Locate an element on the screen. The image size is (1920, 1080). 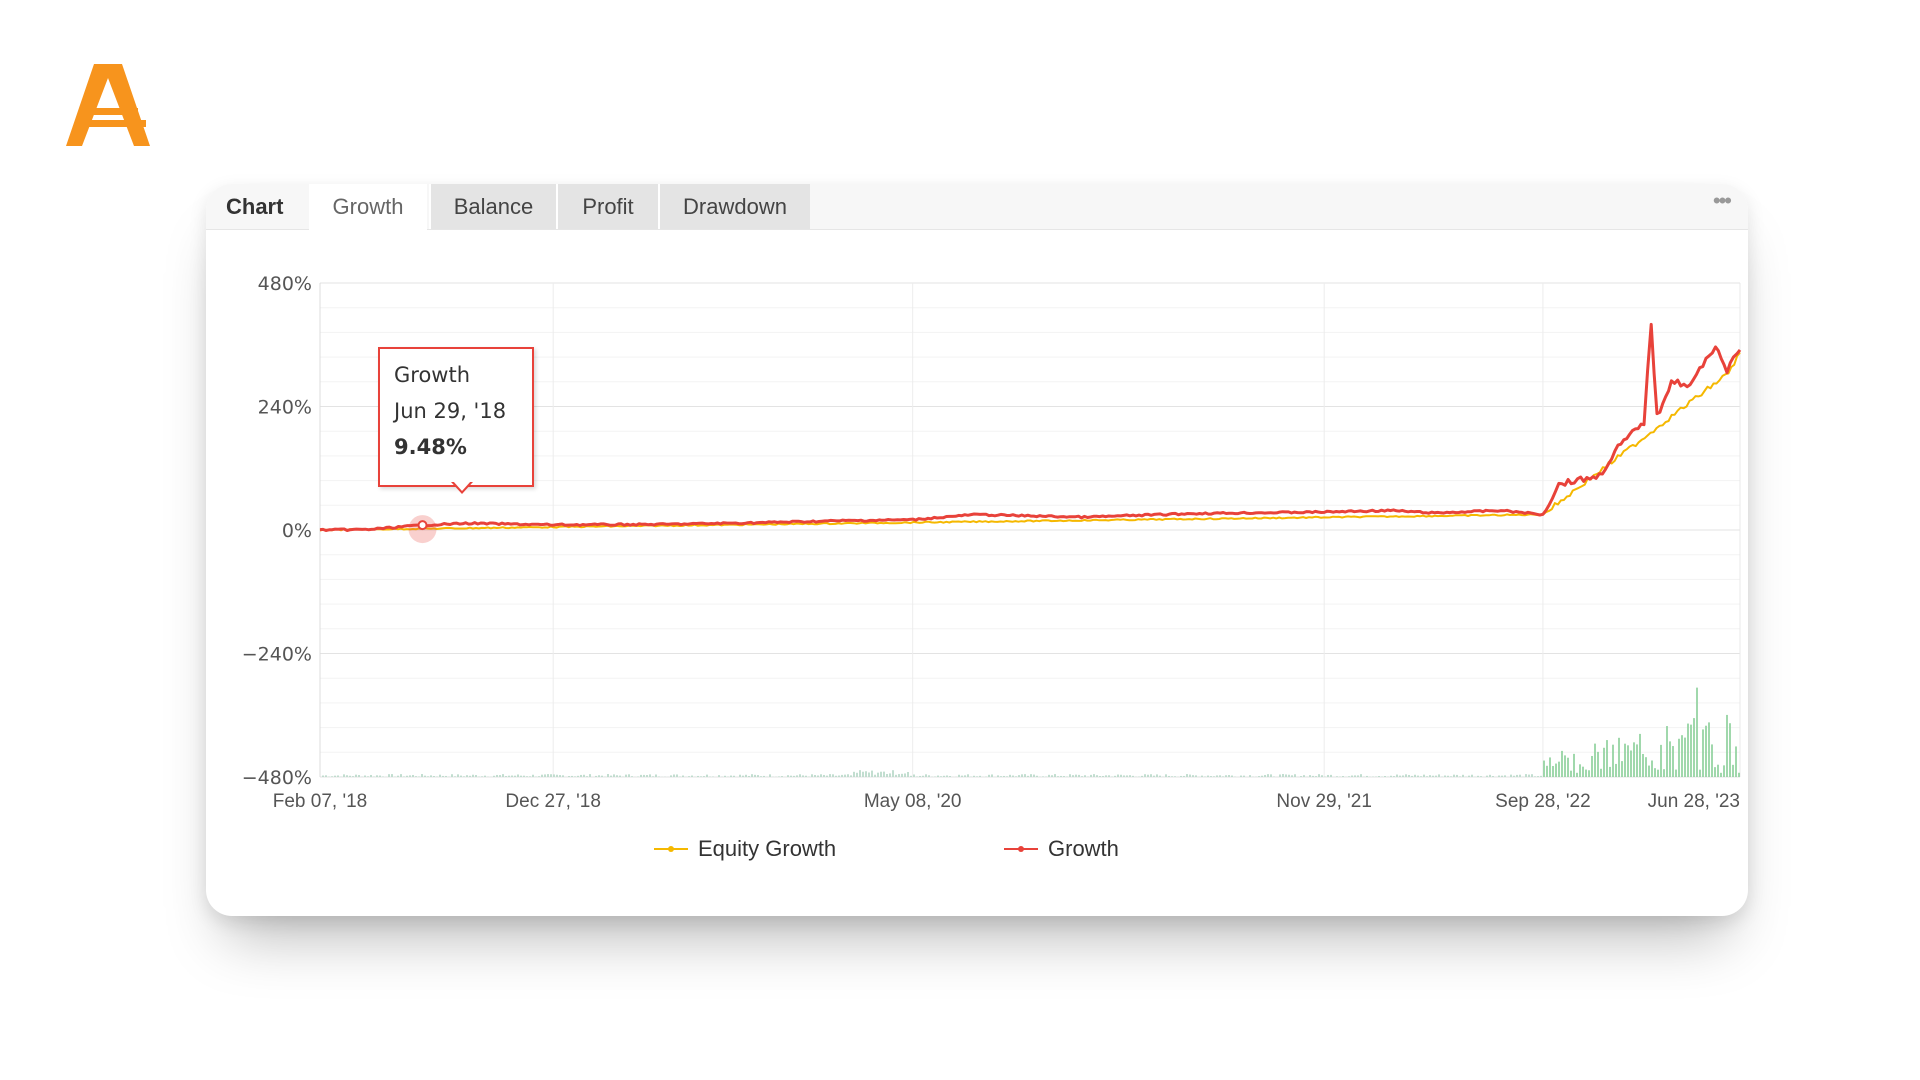
legend-growth: Growth is located at coordinates (1061, 849).